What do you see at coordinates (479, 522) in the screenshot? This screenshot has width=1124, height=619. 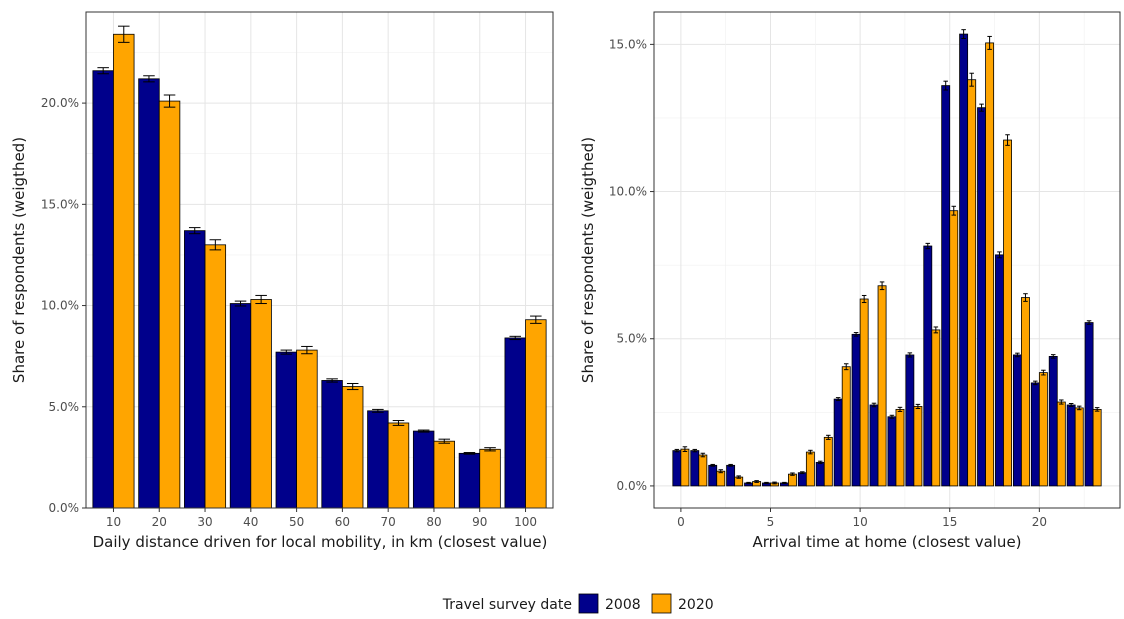 I see `x-tick-label: 90` at bounding box center [479, 522].